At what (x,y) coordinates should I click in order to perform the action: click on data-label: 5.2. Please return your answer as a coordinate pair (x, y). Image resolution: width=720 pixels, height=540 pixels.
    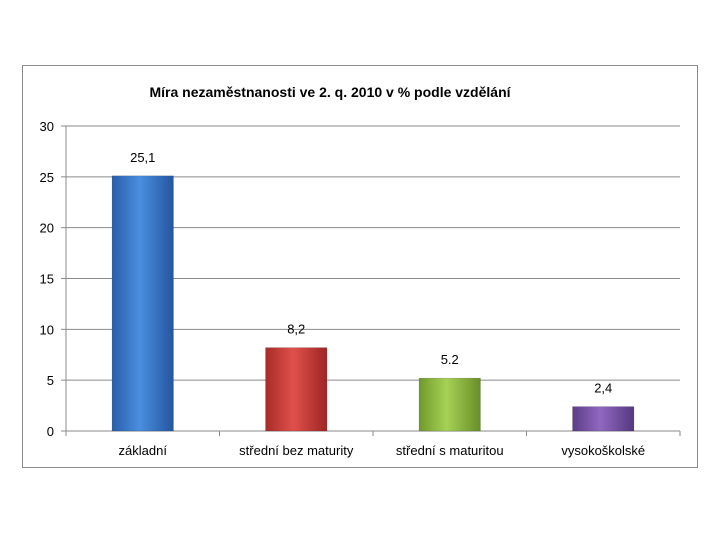
    Looking at the image, I should click on (450, 359).